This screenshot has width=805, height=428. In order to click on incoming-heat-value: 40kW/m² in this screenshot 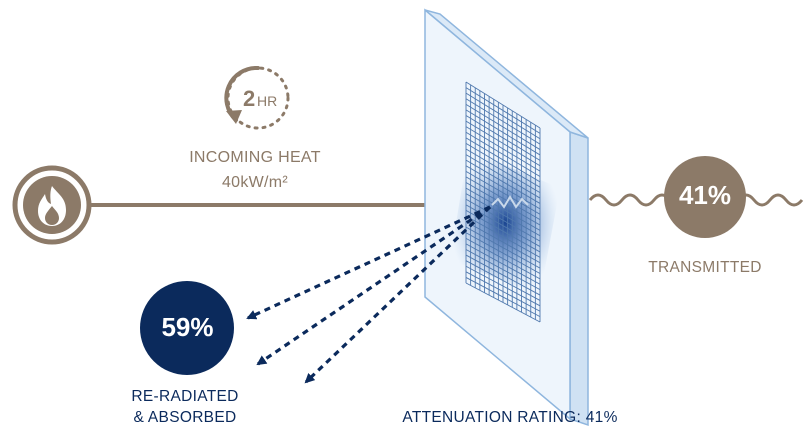, I will do `click(255, 182)`.